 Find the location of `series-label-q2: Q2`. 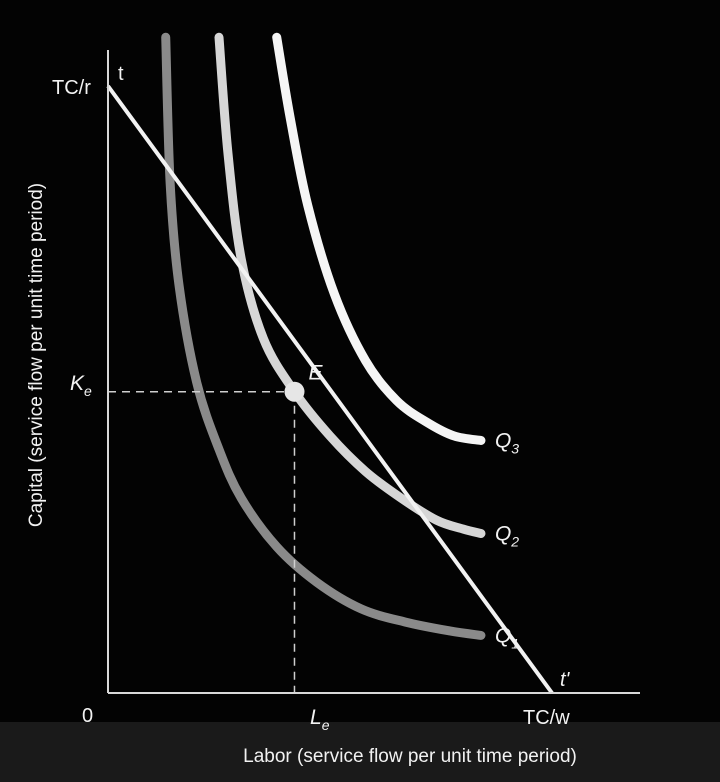

series-label-q2: Q2 is located at coordinates (507, 535).